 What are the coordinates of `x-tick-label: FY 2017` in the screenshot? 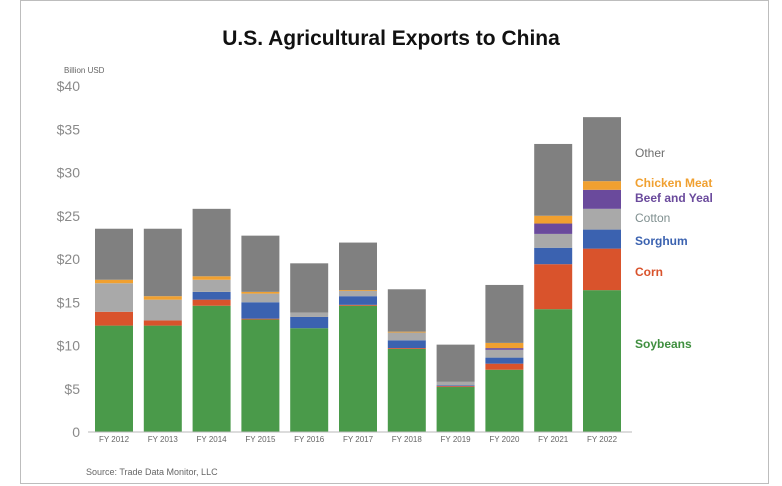 It's located at (358, 439).